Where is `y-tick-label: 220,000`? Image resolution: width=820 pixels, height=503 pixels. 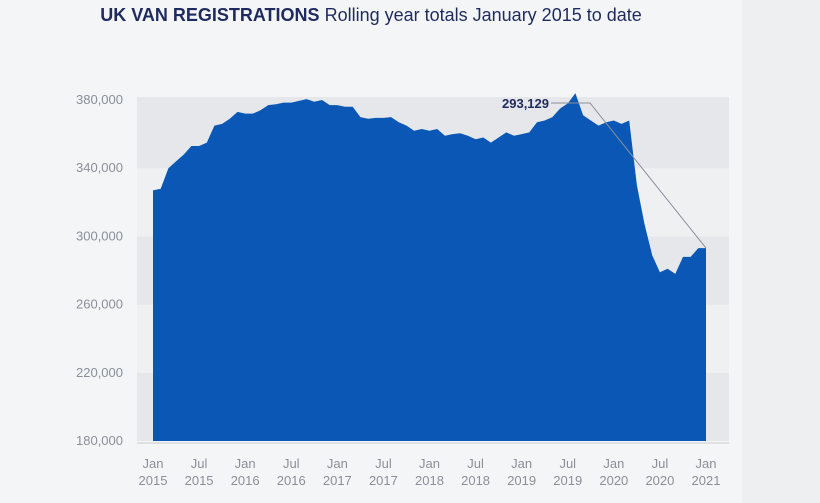 y-tick-label: 220,000 is located at coordinates (99, 372).